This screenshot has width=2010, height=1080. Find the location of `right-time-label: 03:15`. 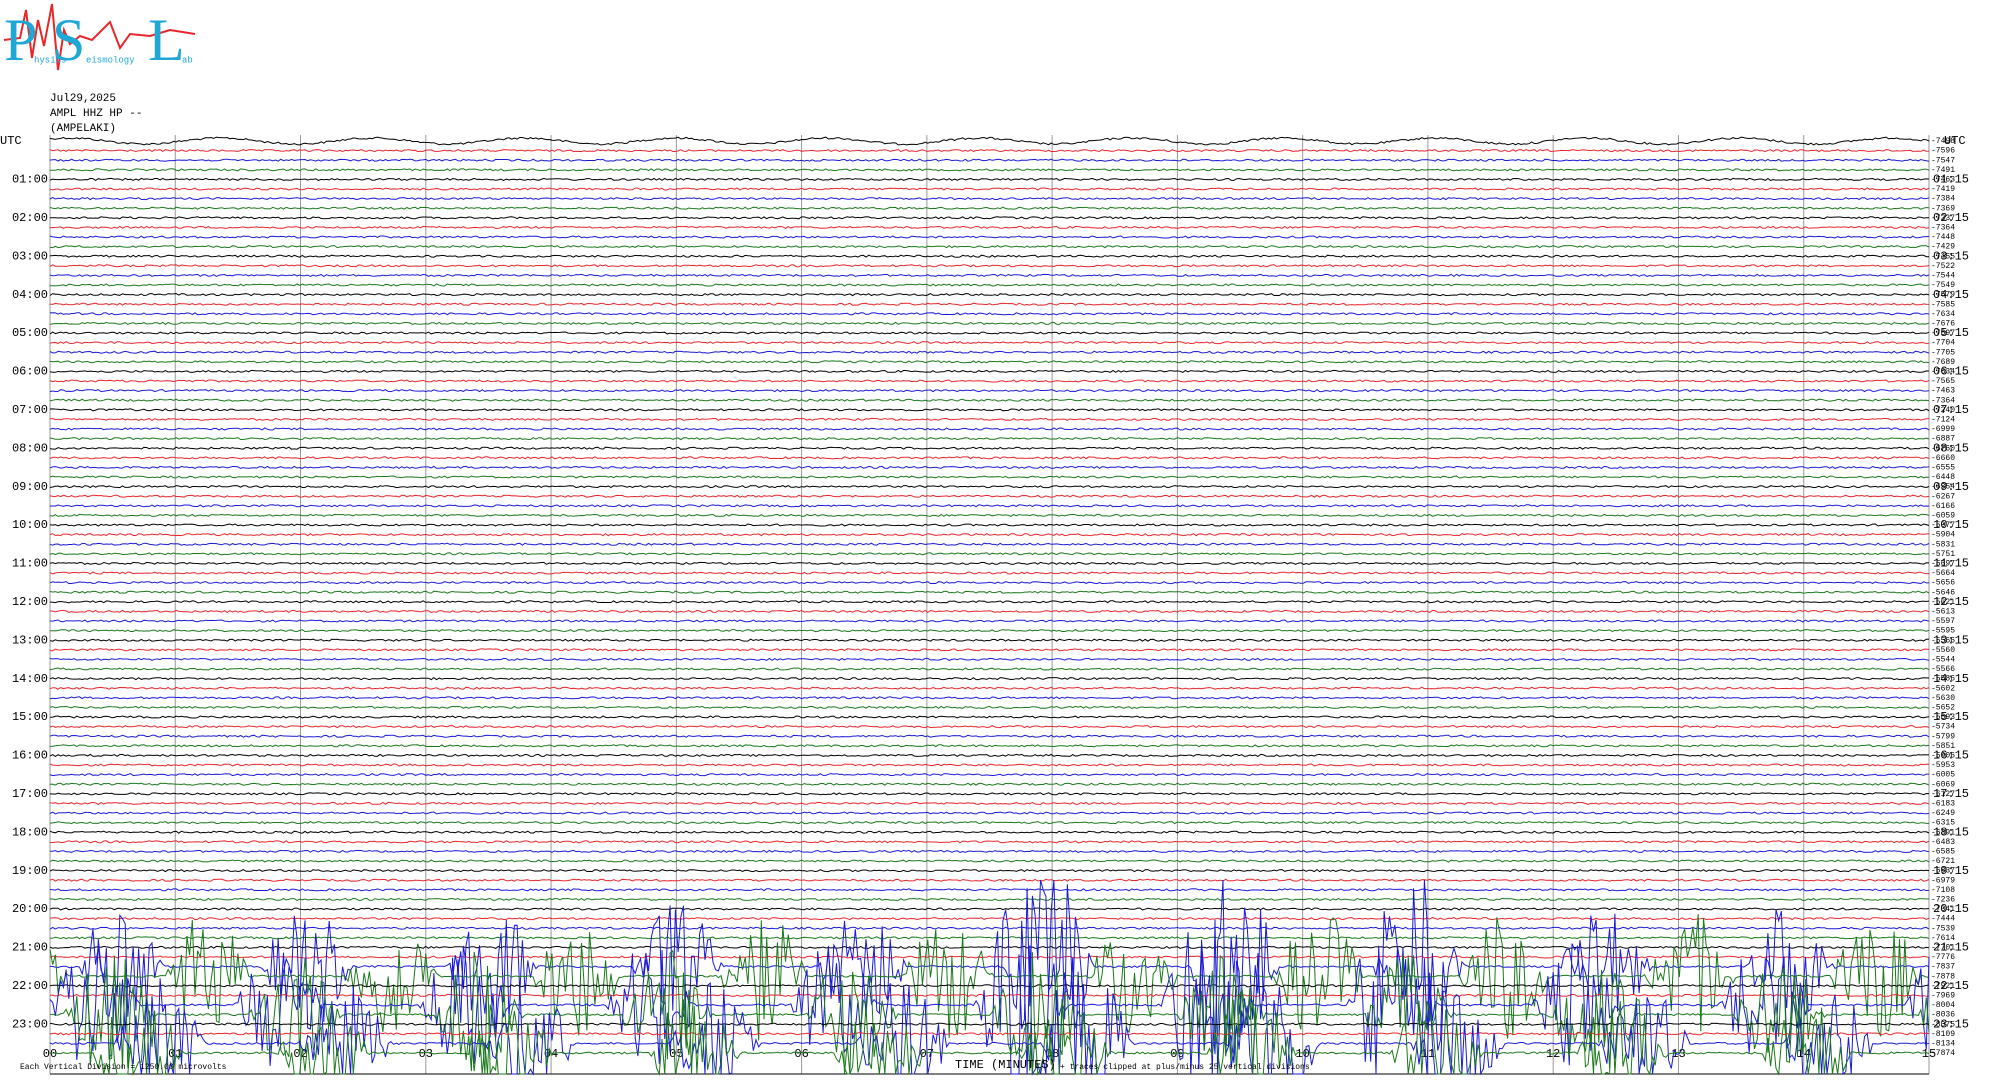

right-time-label: 03:15 is located at coordinates (1951, 256).